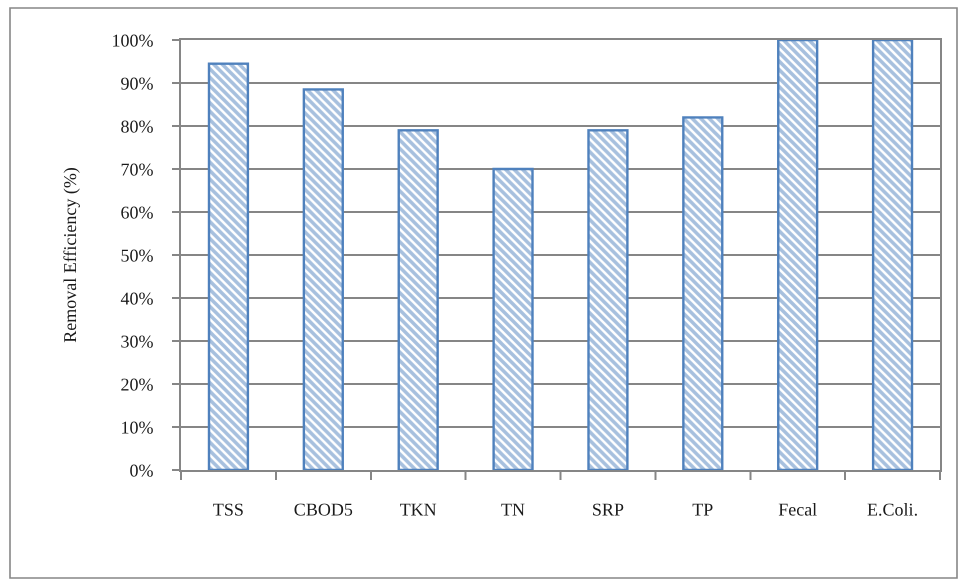  What do you see at coordinates (892, 510) in the screenshot?
I see `x-tick-label: E.Coli.` at bounding box center [892, 510].